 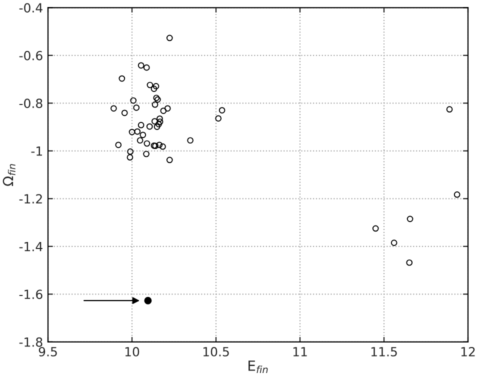 What do you see at coordinates (30, 295) in the screenshot?
I see `y-tick-label: -1.6` at bounding box center [30, 295].